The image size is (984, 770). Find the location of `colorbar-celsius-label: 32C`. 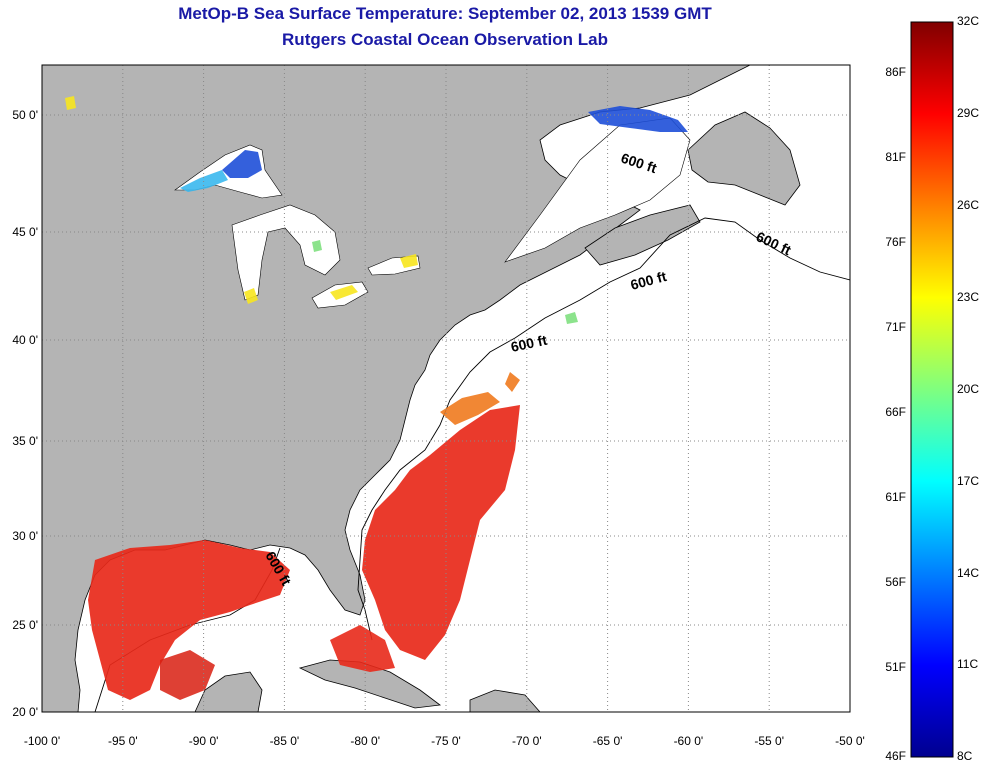

colorbar-celsius-label: 32C is located at coordinates (968, 21).